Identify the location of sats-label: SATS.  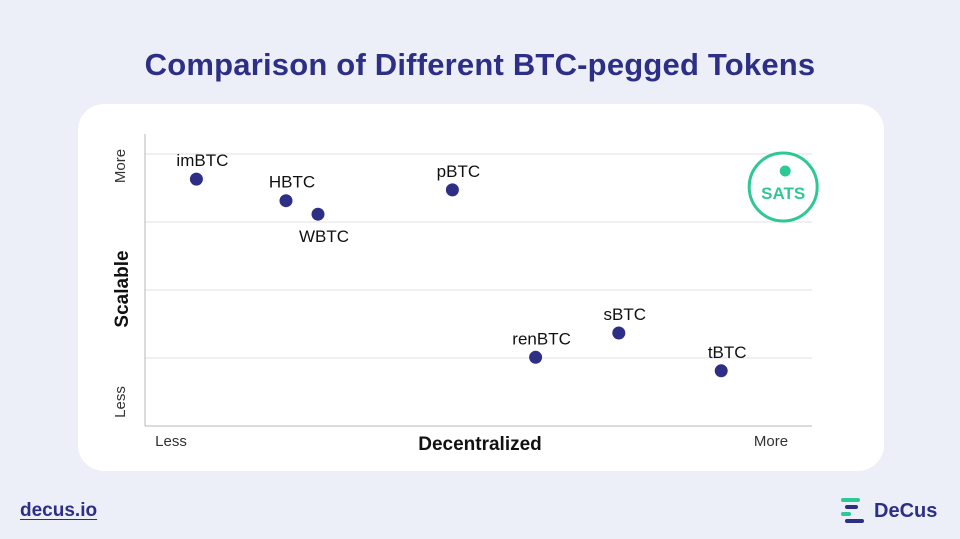
(783, 193).